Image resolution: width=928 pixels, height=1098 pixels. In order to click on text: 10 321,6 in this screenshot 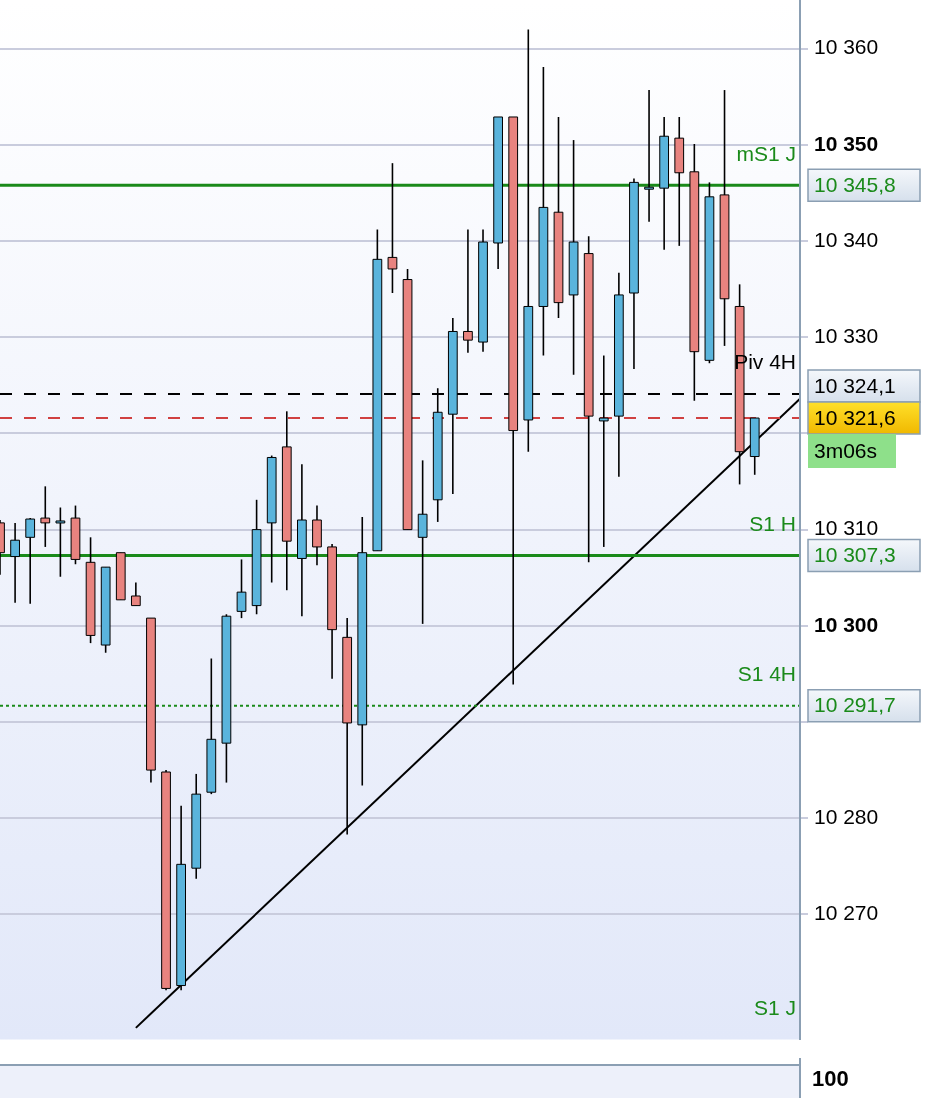, I will do `click(855, 417)`.